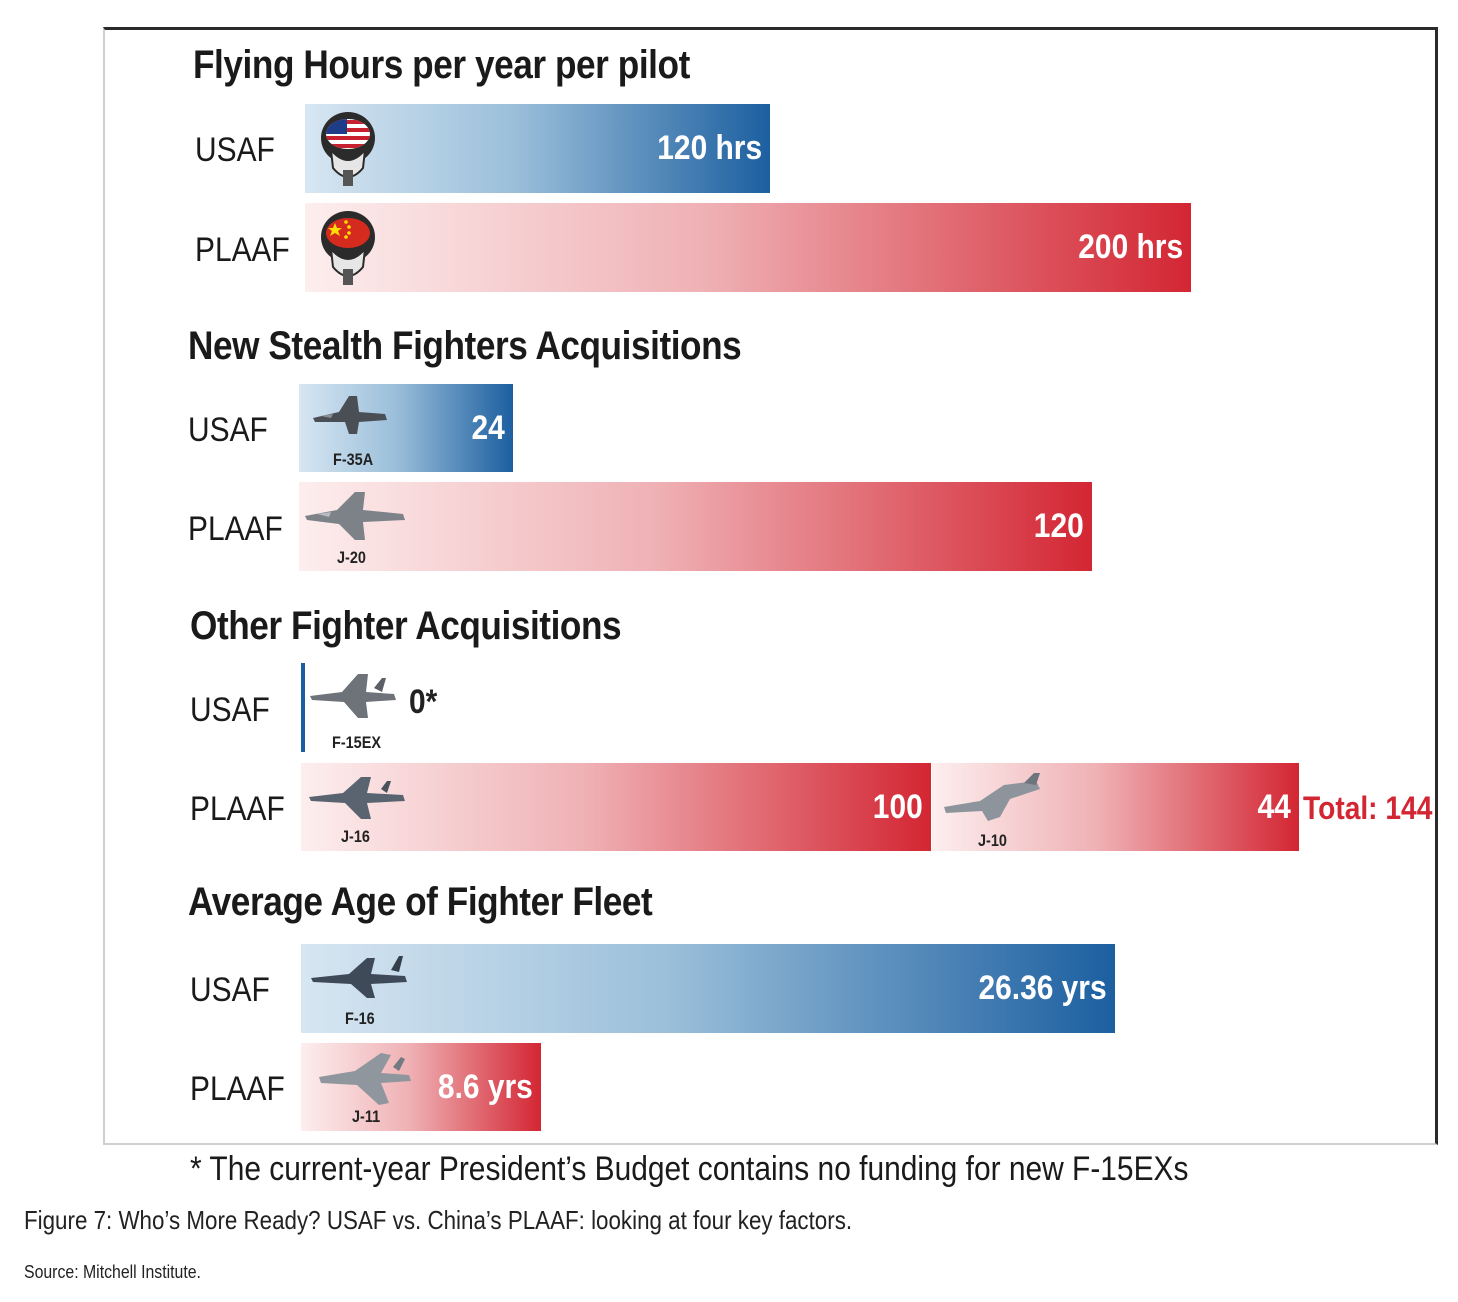 The height and width of the screenshot is (1302, 1458). Describe the element at coordinates (1130, 247) in the screenshot. I see `bar-value-flying-hours-plaaf: 200 hrs` at that location.